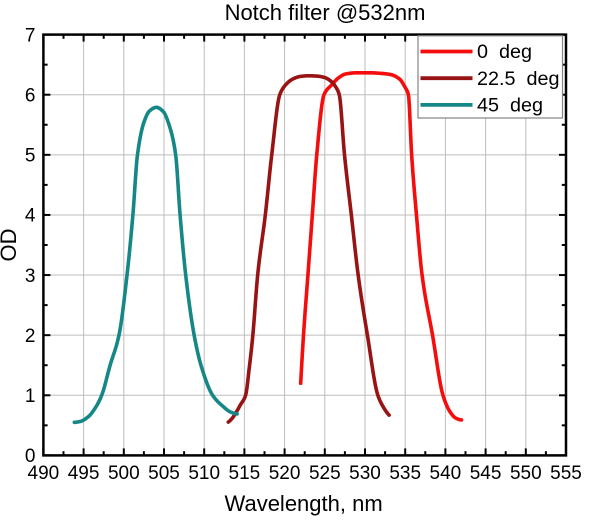 The height and width of the screenshot is (521, 600). What do you see at coordinates (30, 396) in the screenshot?
I see `svg-text: 1` at bounding box center [30, 396].